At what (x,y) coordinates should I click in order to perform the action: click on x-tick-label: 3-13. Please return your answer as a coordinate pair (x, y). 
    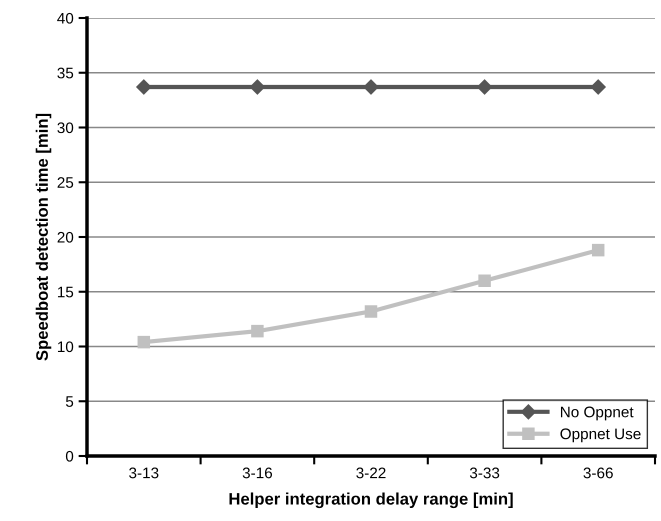
    Looking at the image, I should click on (143, 473).